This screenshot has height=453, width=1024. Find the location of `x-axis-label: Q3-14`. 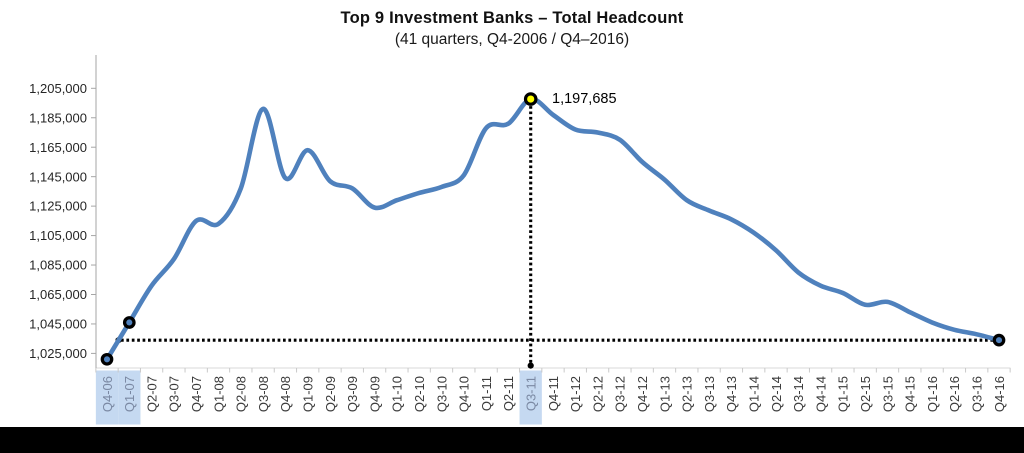

x-axis-label: Q3-14 is located at coordinates (798, 394).